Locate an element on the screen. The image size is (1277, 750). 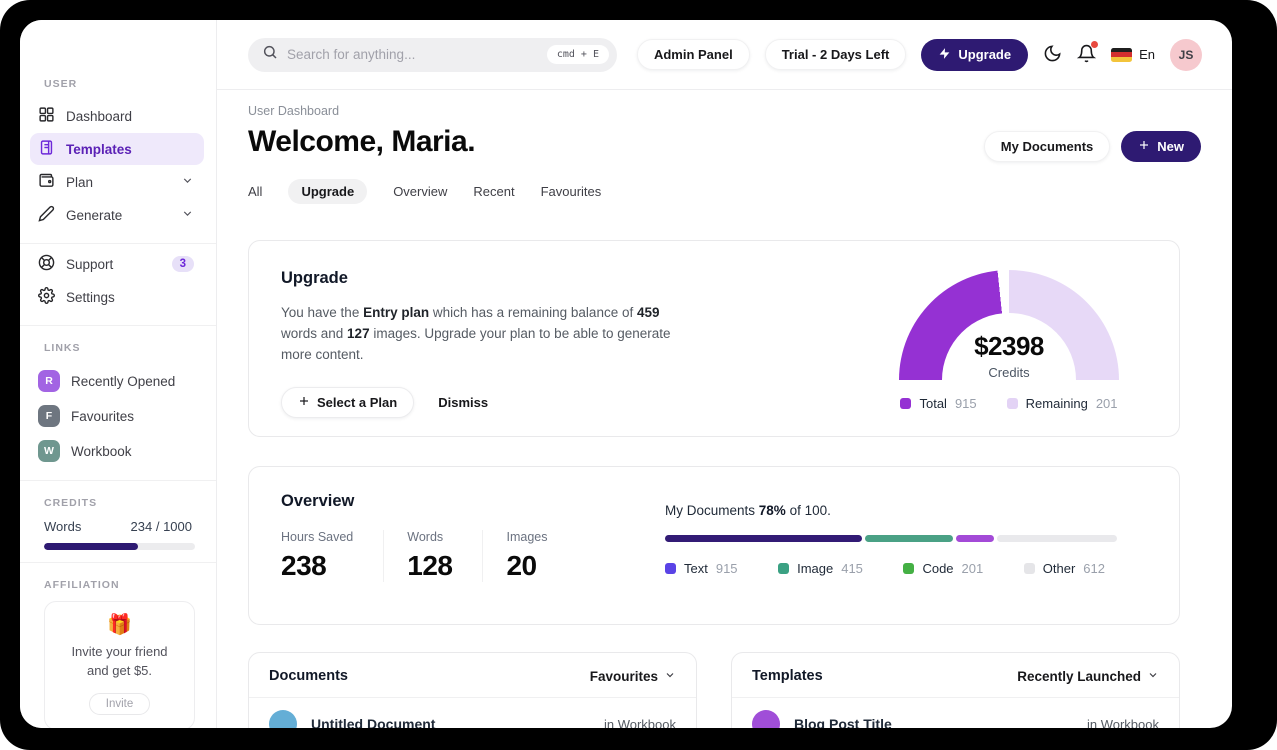
search-icon is located at coordinates (270, 54).